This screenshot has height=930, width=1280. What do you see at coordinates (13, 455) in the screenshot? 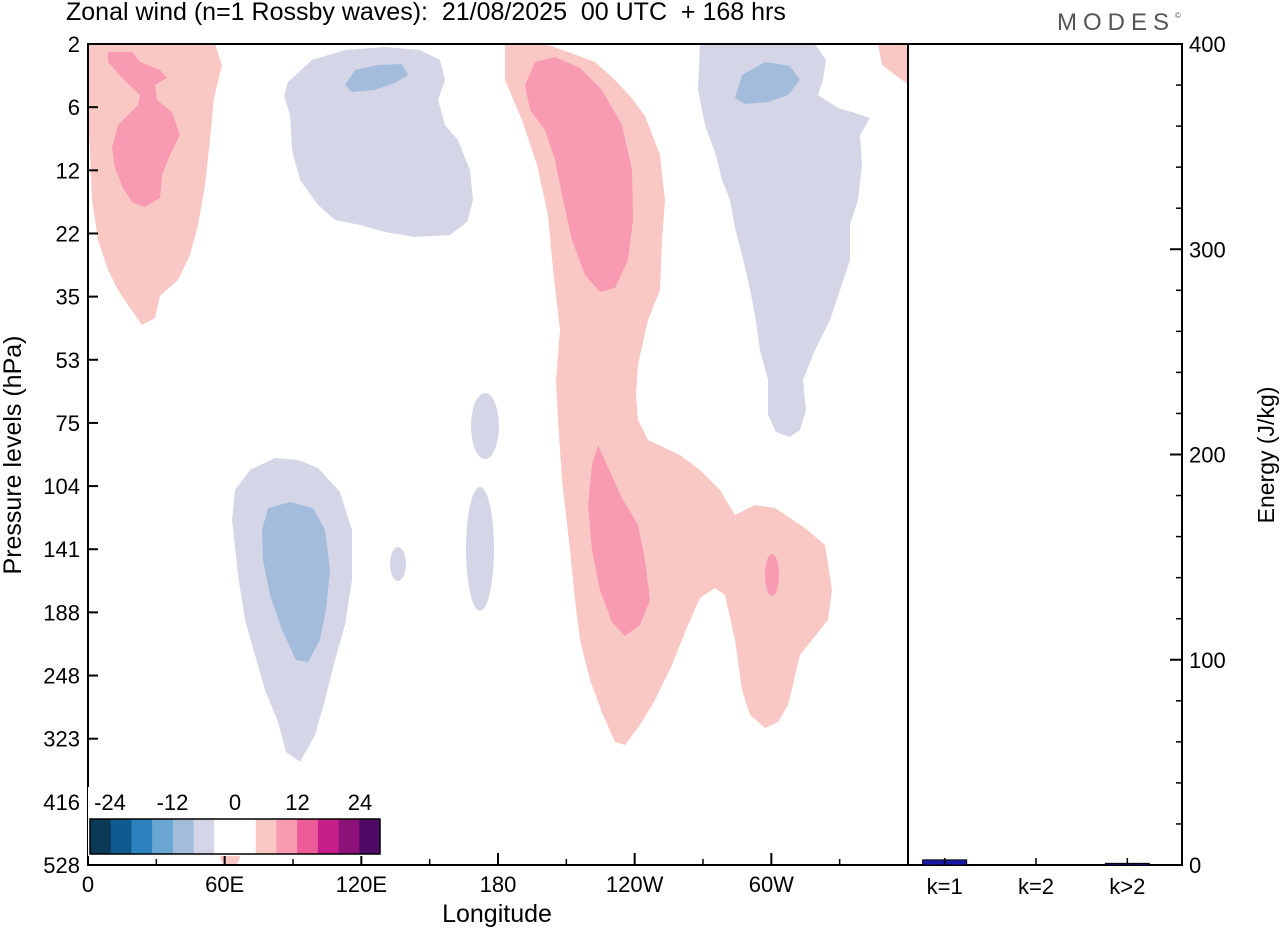
I see `y-axis-label: Pressure levels (hPa)` at bounding box center [13, 455].